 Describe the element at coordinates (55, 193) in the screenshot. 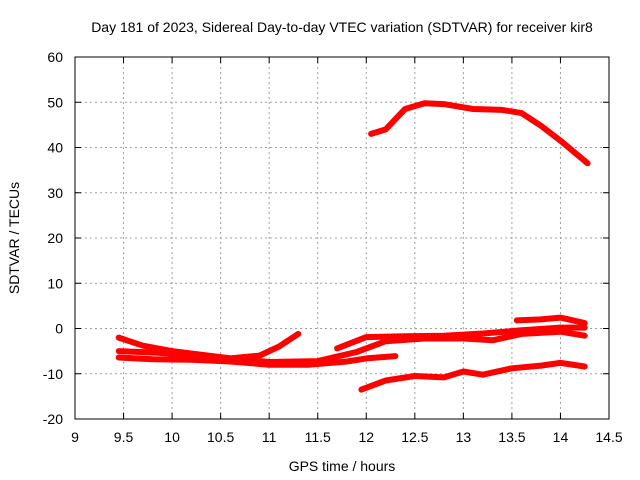

I see `y-tick-label: 30` at that location.